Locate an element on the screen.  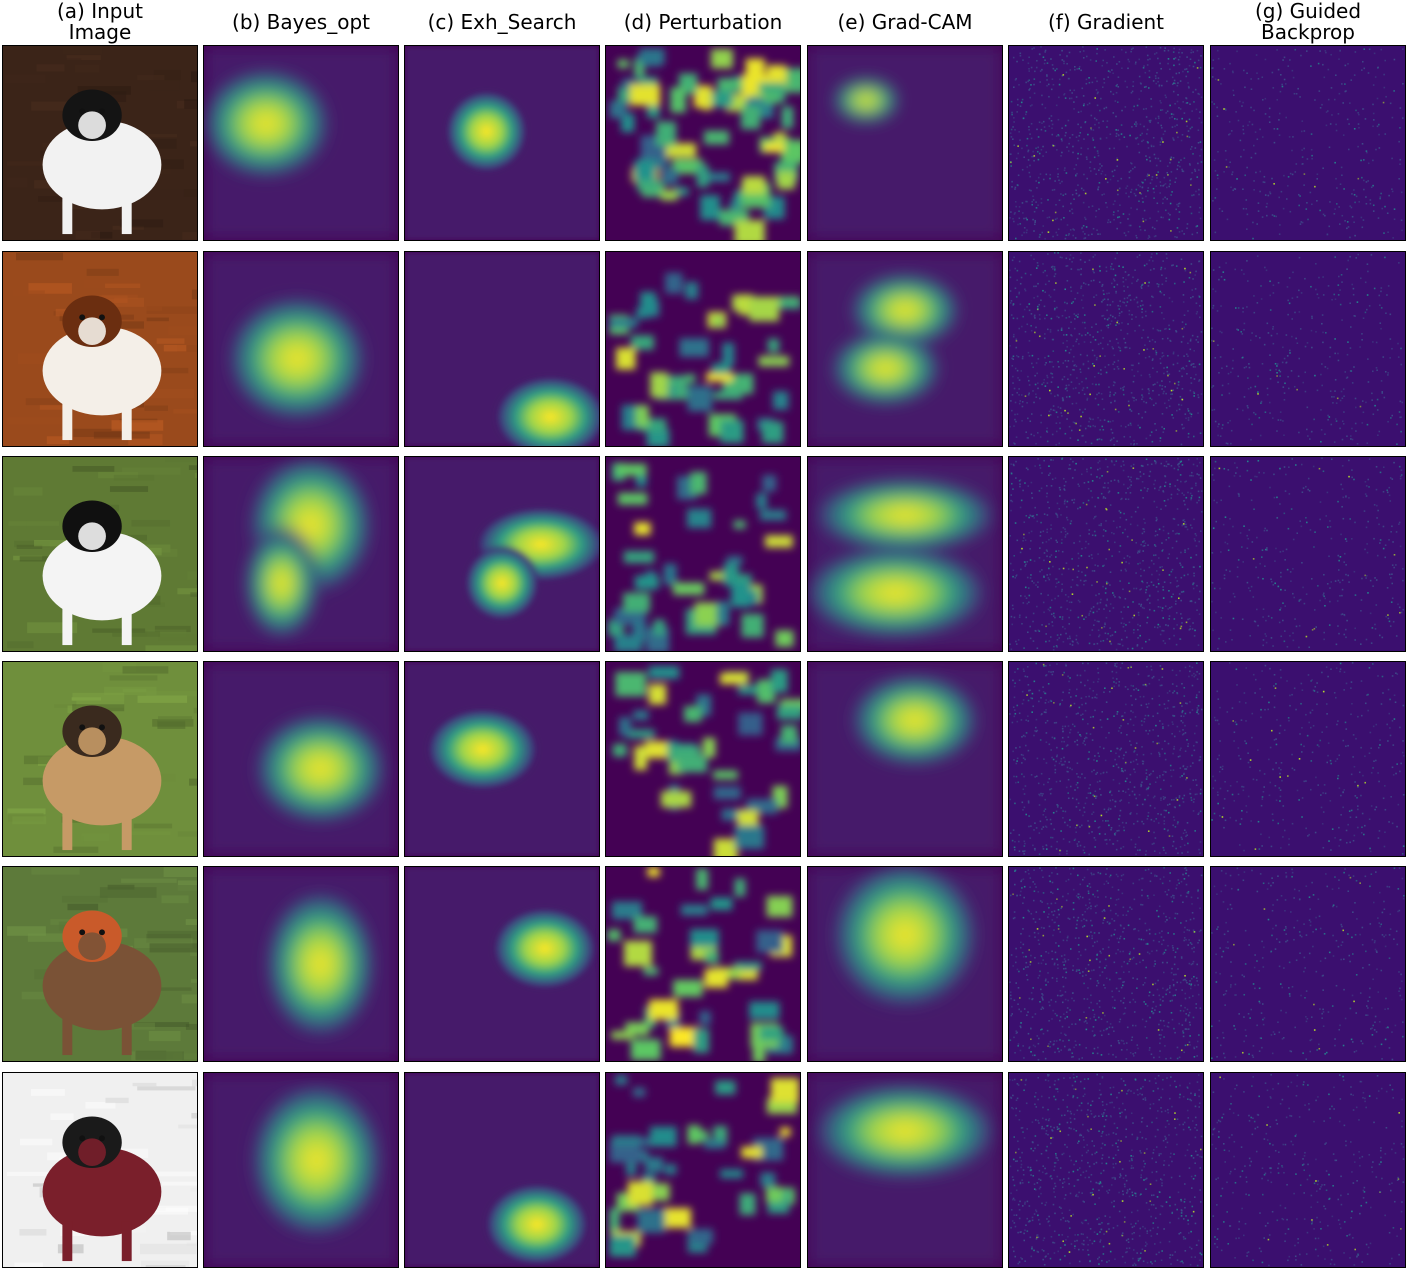
gradient-header: (f) Gradient is located at coordinates (1106, 21).